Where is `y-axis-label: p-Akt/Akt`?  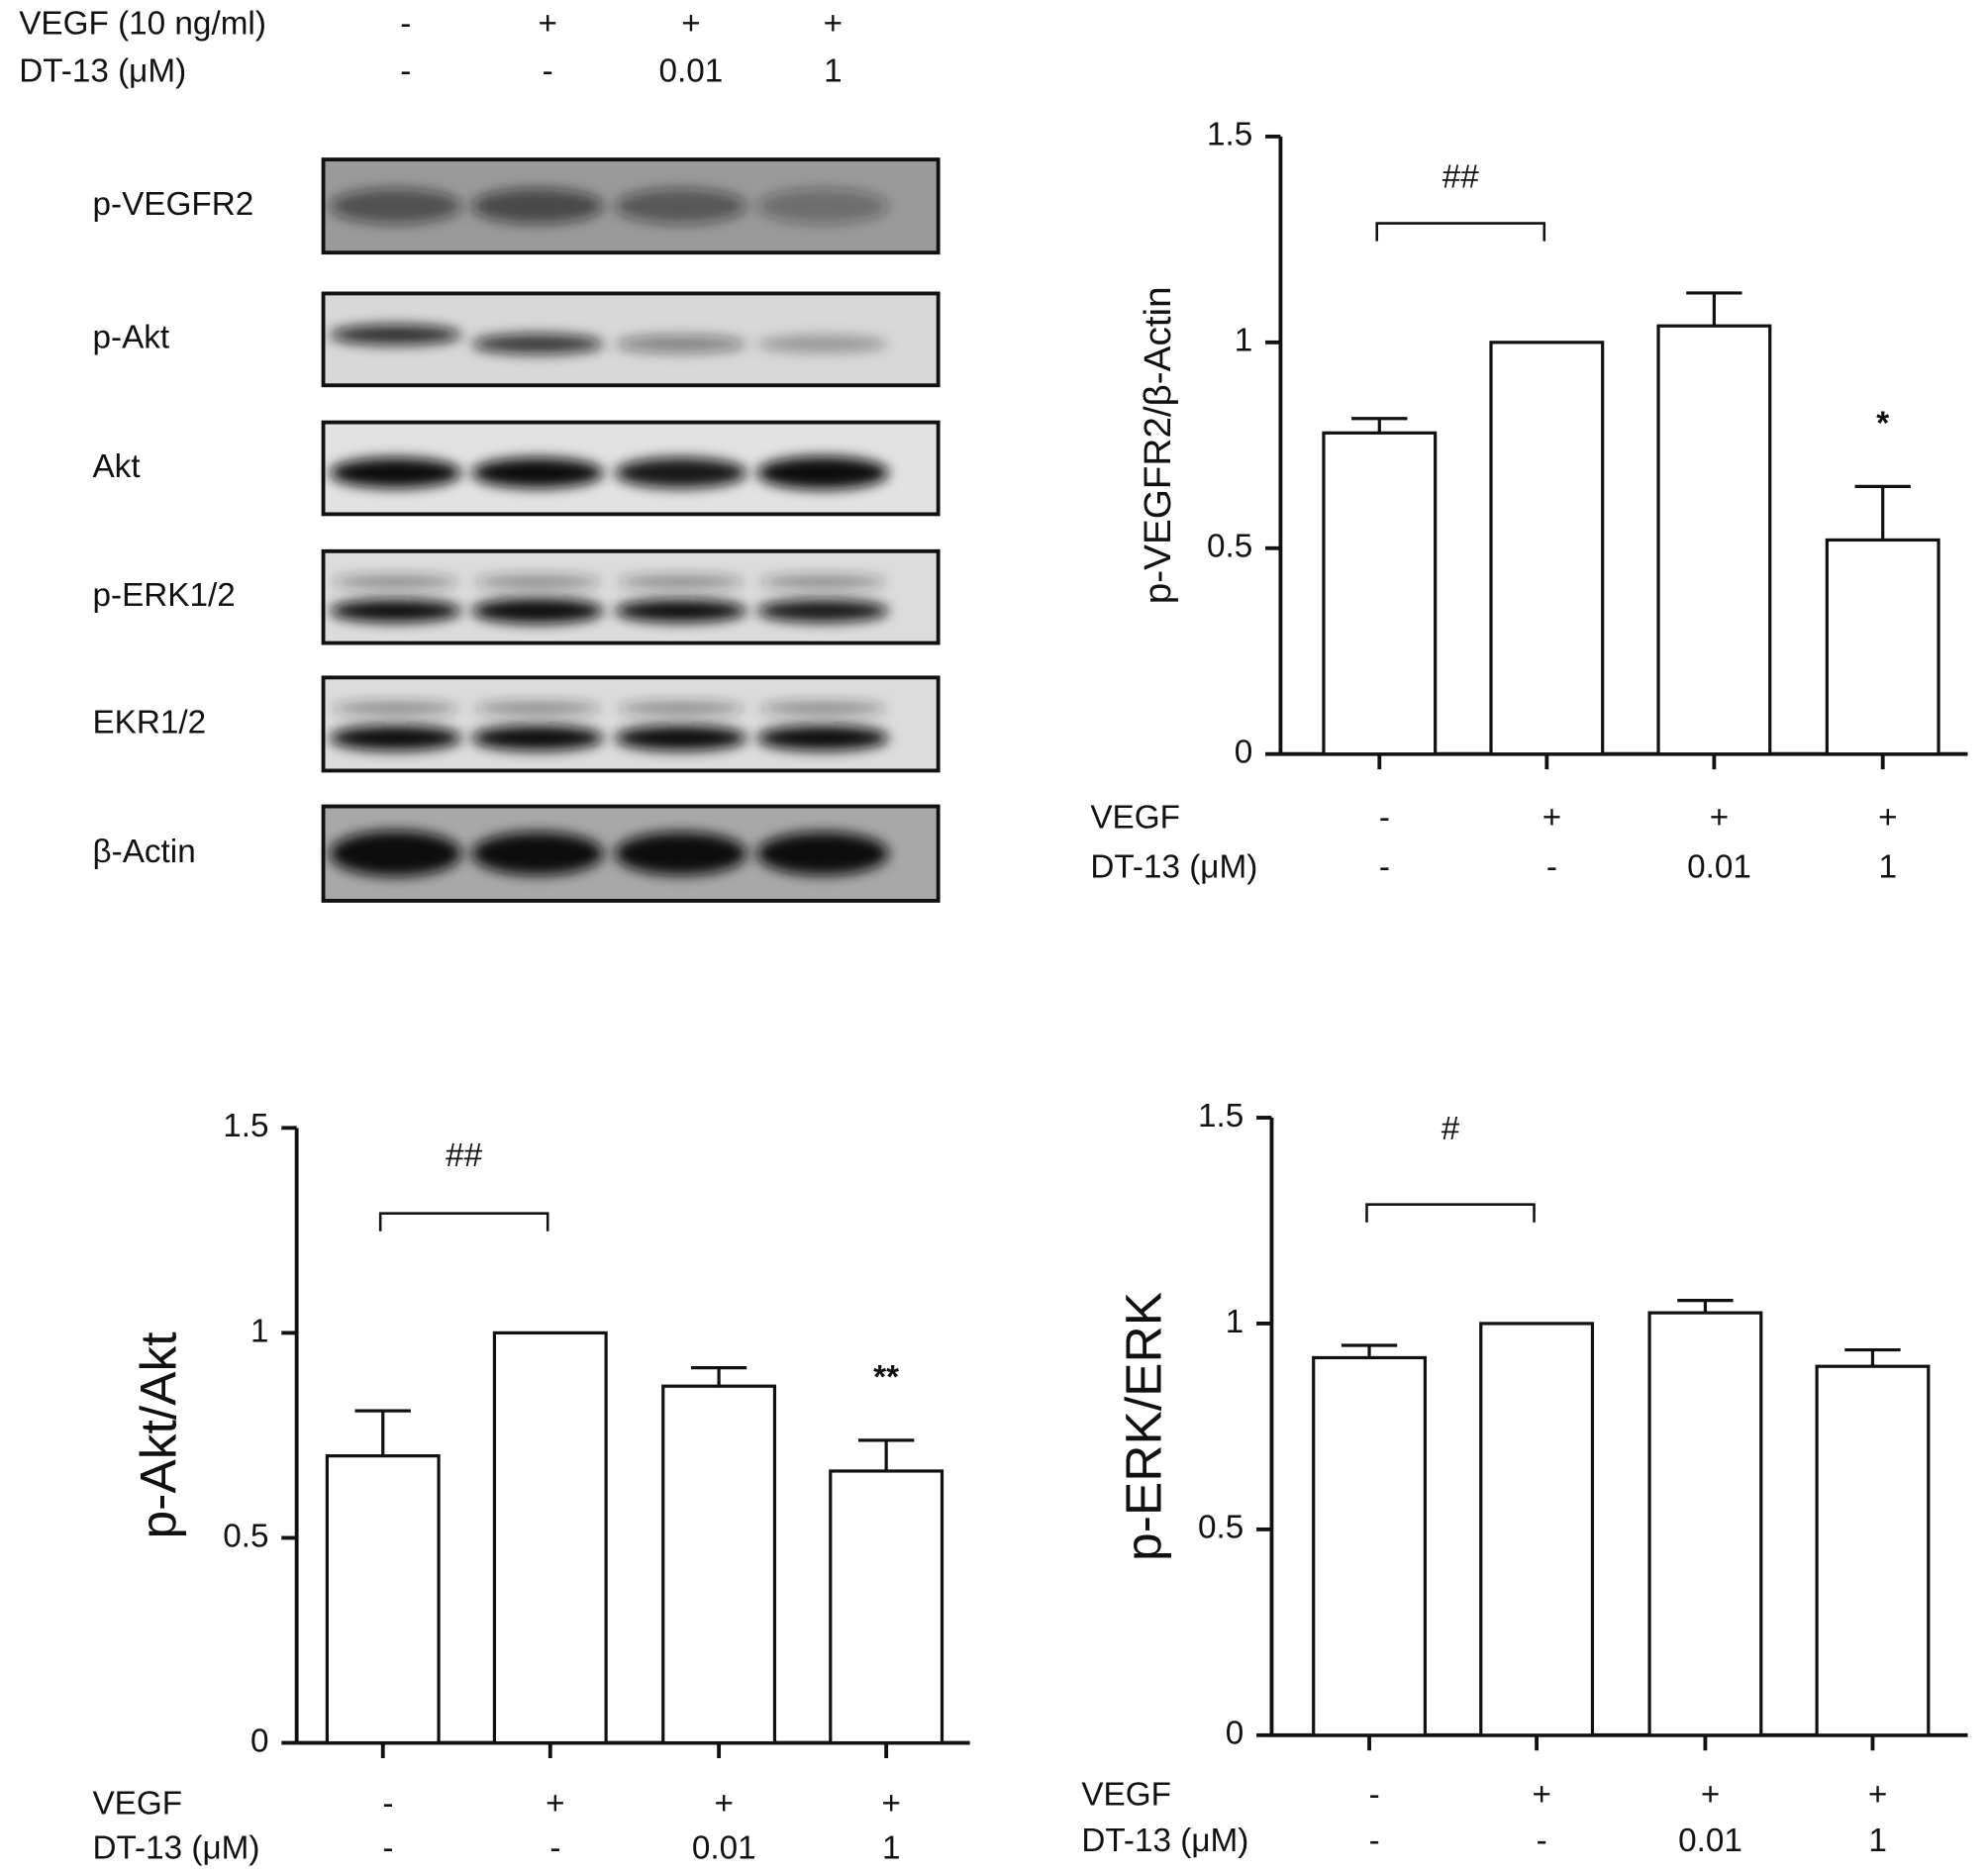 y-axis-label: p-Akt/Akt is located at coordinates (158, 1435).